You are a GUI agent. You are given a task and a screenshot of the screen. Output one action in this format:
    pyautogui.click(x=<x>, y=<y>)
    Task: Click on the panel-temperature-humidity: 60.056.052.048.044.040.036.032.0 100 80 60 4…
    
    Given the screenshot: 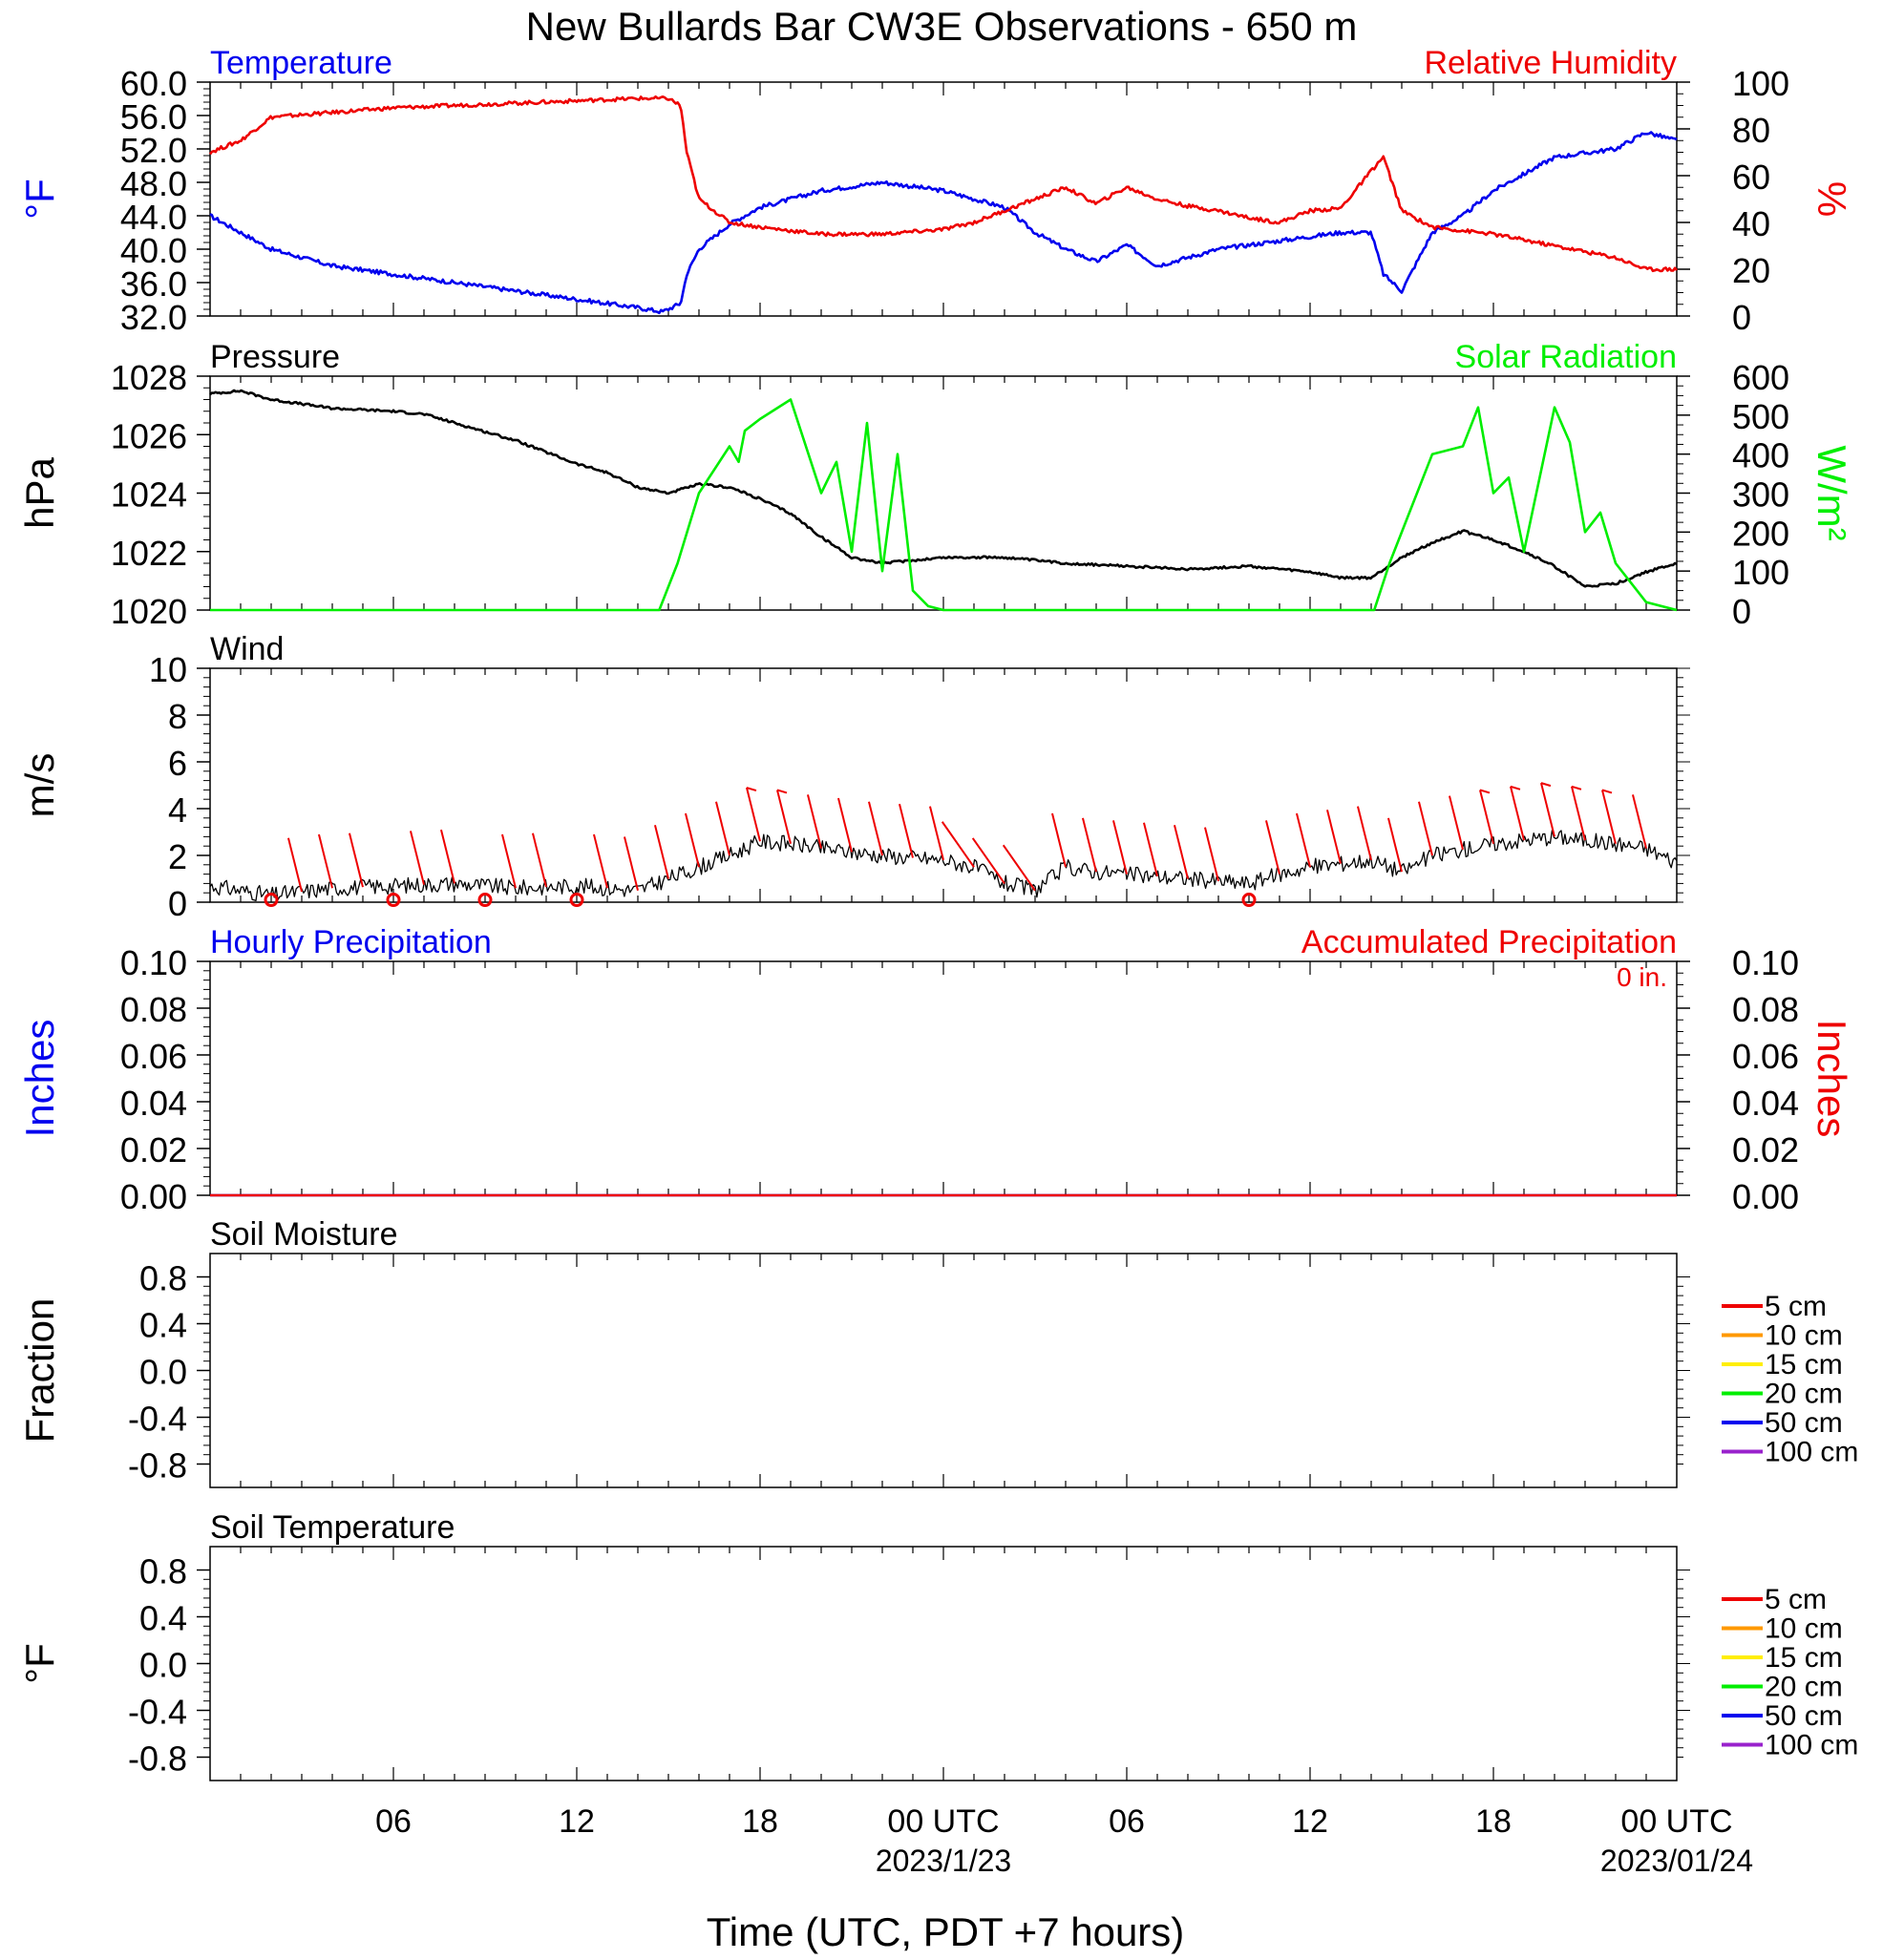 What is the action you would take?
    pyautogui.click(x=935, y=191)
    